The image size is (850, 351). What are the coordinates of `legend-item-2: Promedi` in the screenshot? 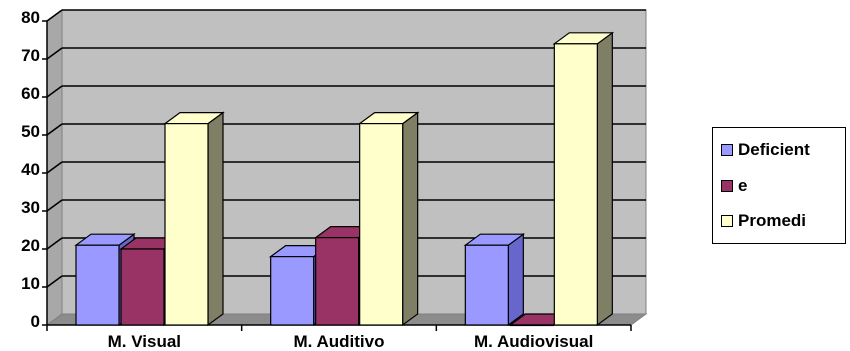 It's located at (763, 221).